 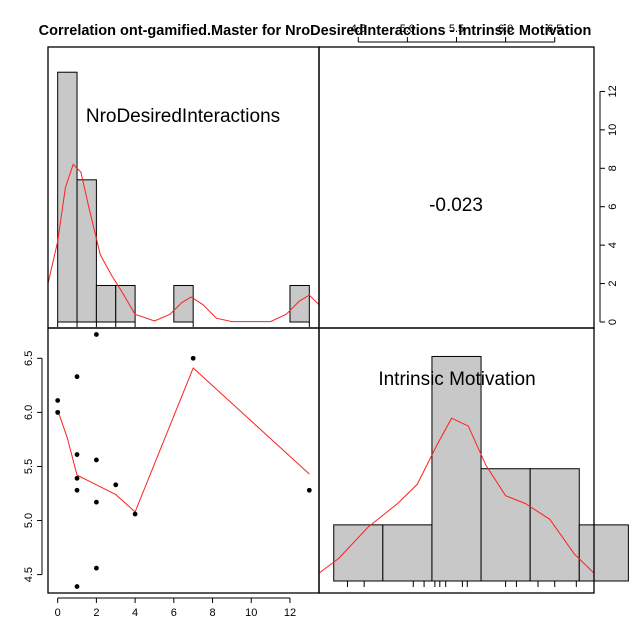 What do you see at coordinates (456, 29) in the screenshot?
I see `top-tick-label-2: 5.5` at bounding box center [456, 29].